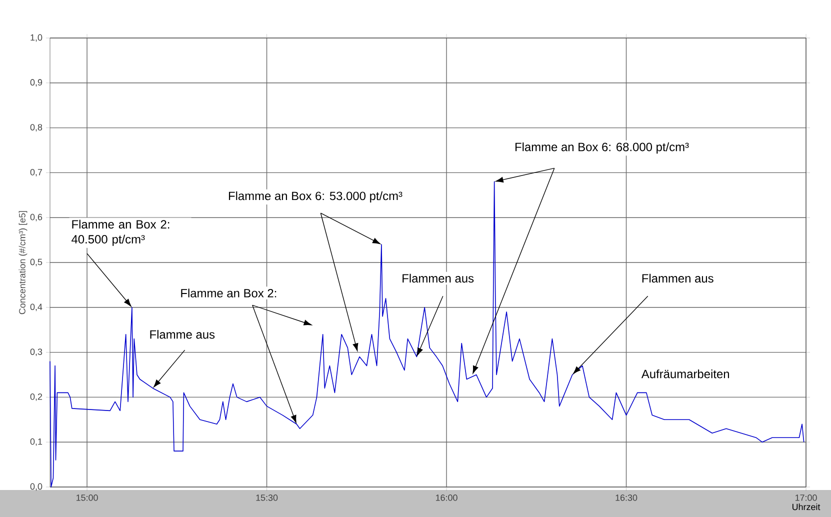 This screenshot has width=831, height=517. I want to click on y-tick-label: 0,1, so click(36, 442).